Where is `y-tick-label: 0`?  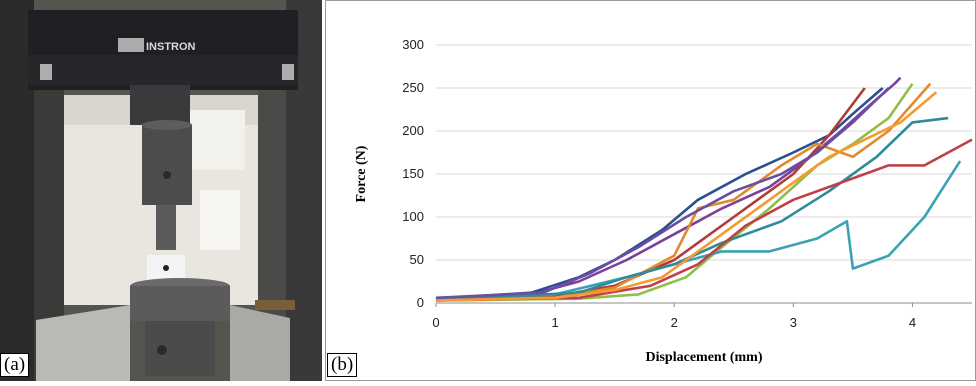 y-tick-label: 0 is located at coordinates (420, 302).